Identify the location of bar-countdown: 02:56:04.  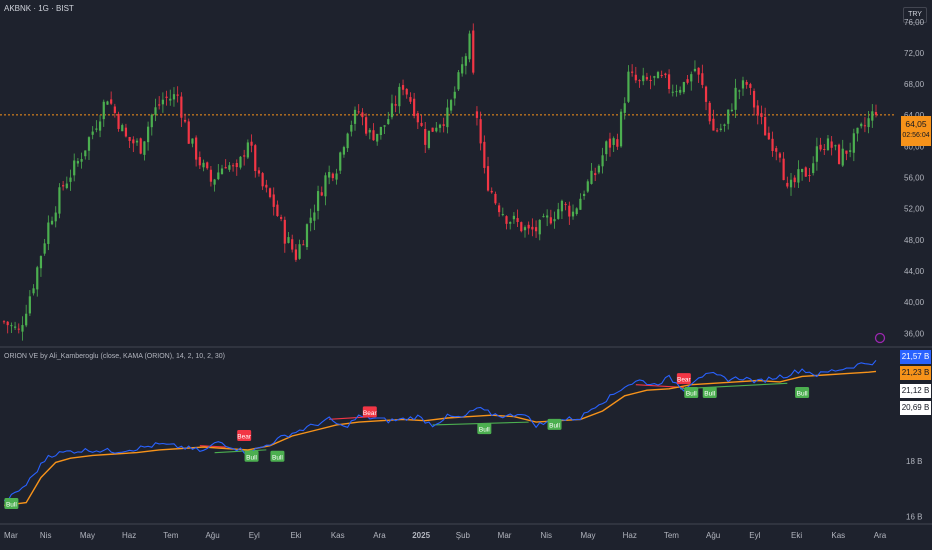
(916, 135).